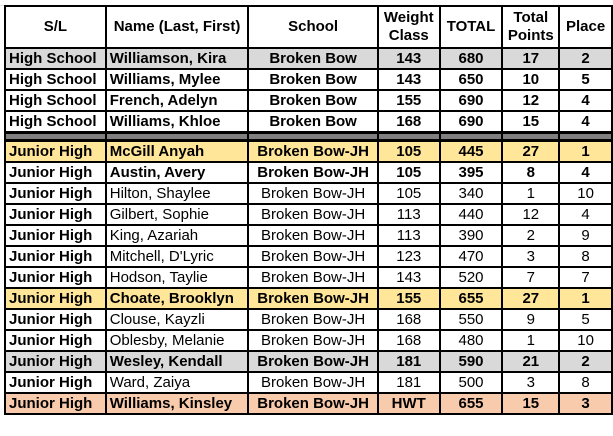  I want to click on total-cell: 680, so click(471, 58).